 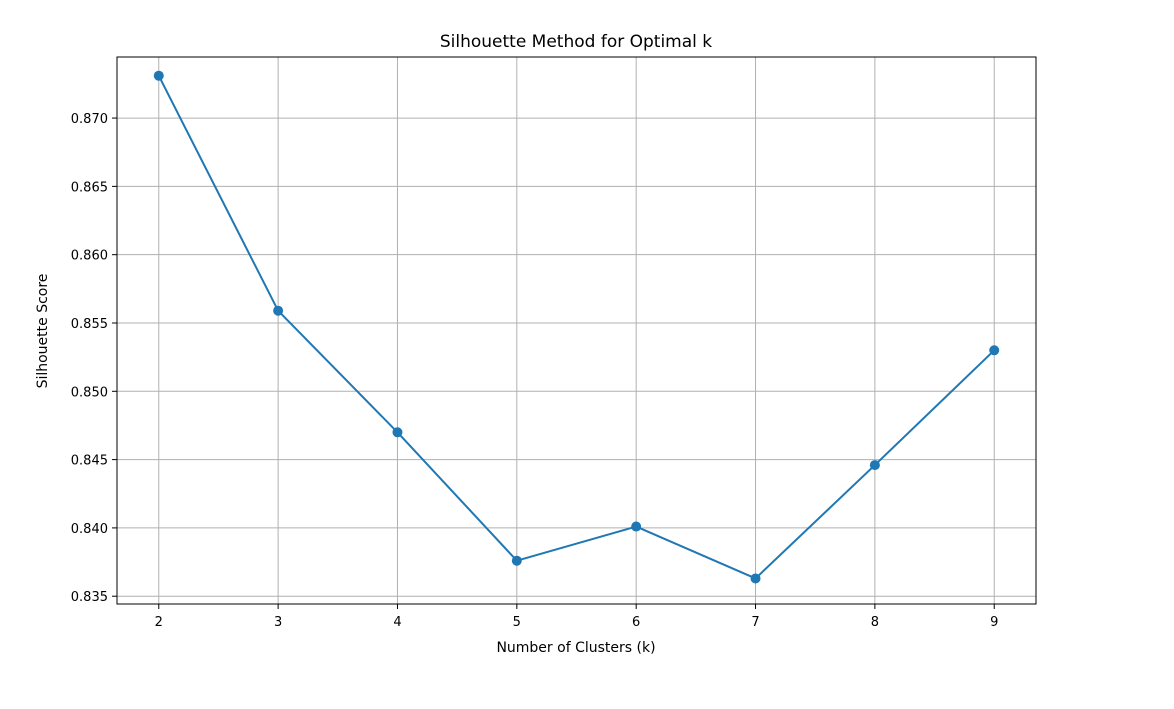 What do you see at coordinates (516, 560) in the screenshot?
I see `data-point-k5` at bounding box center [516, 560].